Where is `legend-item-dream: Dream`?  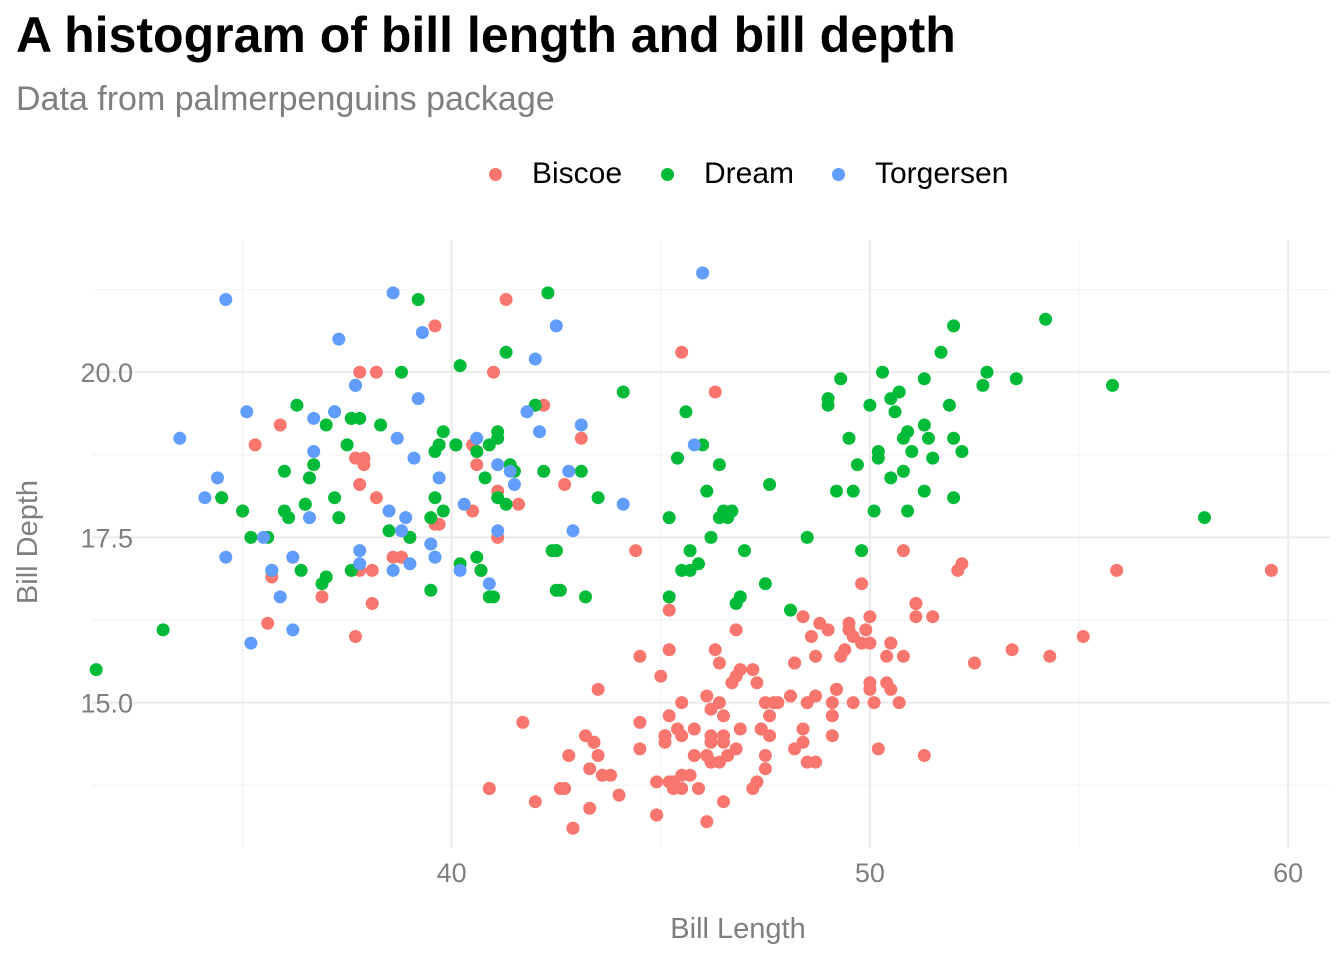
legend-item-dream: Dream is located at coordinates (727, 174).